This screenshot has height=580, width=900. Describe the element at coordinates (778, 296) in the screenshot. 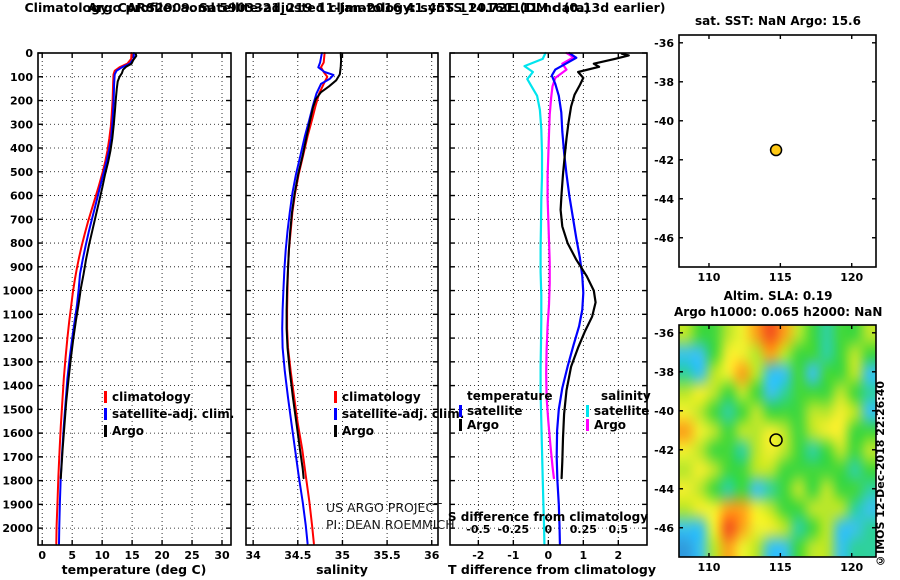

I see `sla-map-title: Altim. SLA: 0.19` at that location.